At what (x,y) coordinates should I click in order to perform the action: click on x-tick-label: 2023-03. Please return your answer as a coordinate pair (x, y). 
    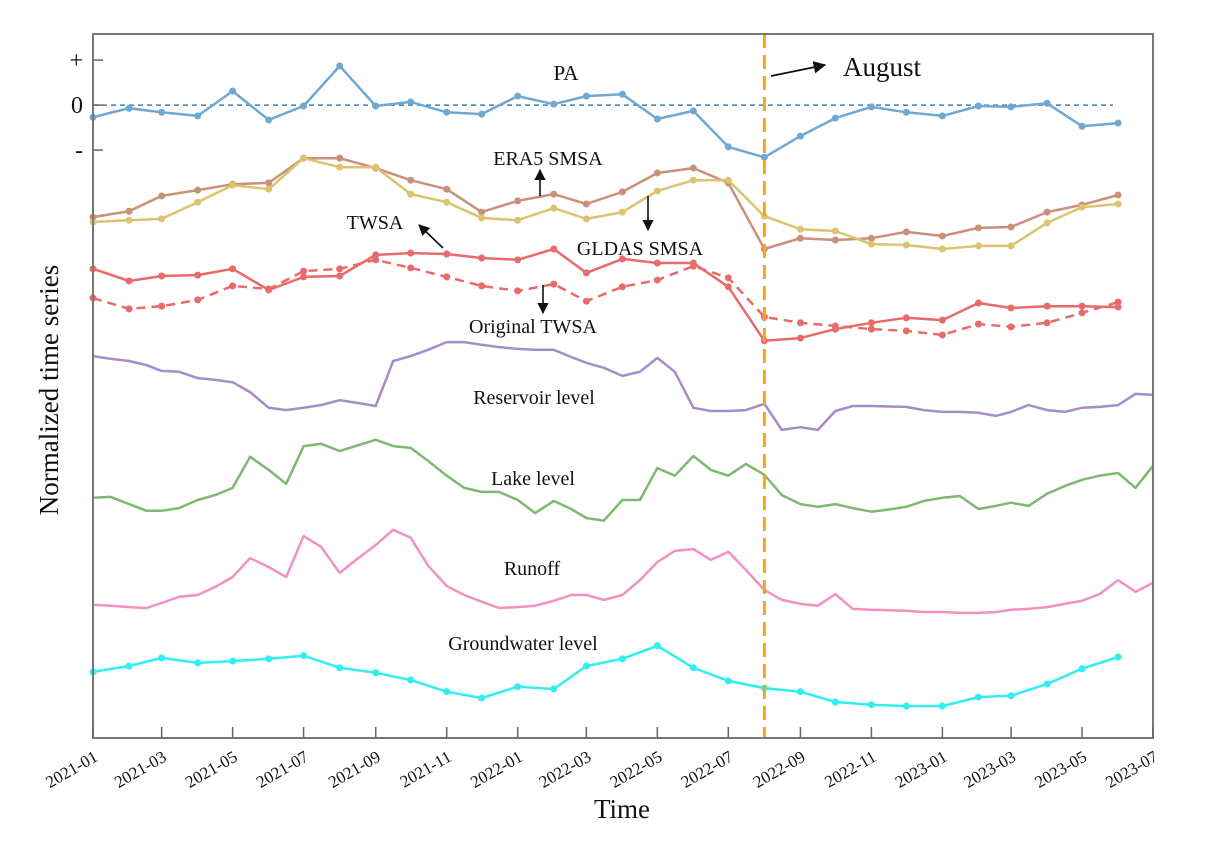
    Looking at the image, I should click on (989, 769).